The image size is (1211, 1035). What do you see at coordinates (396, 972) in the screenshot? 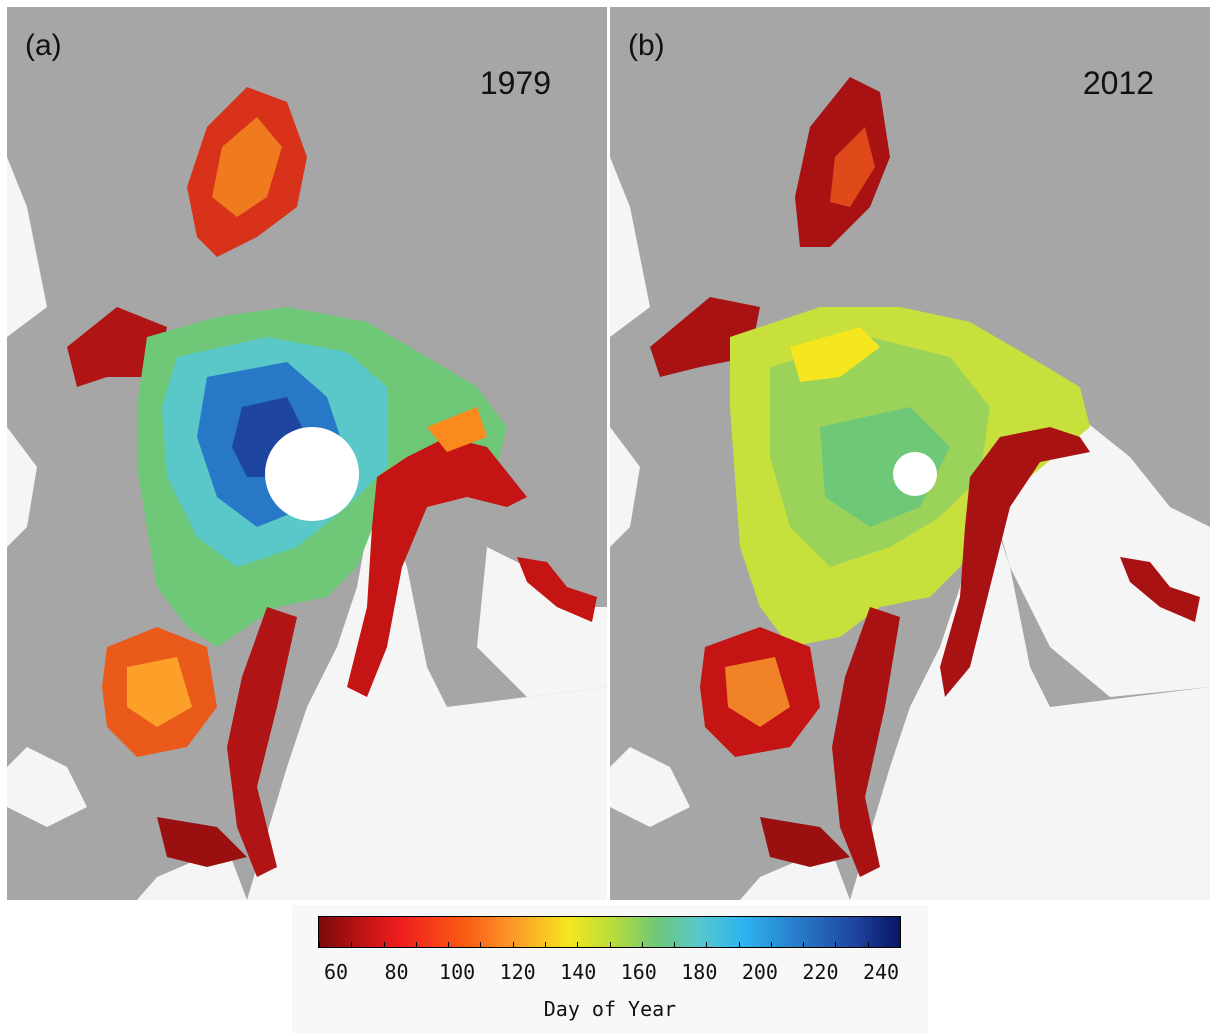
I see `colorbar-tick-label: 80` at bounding box center [396, 972].